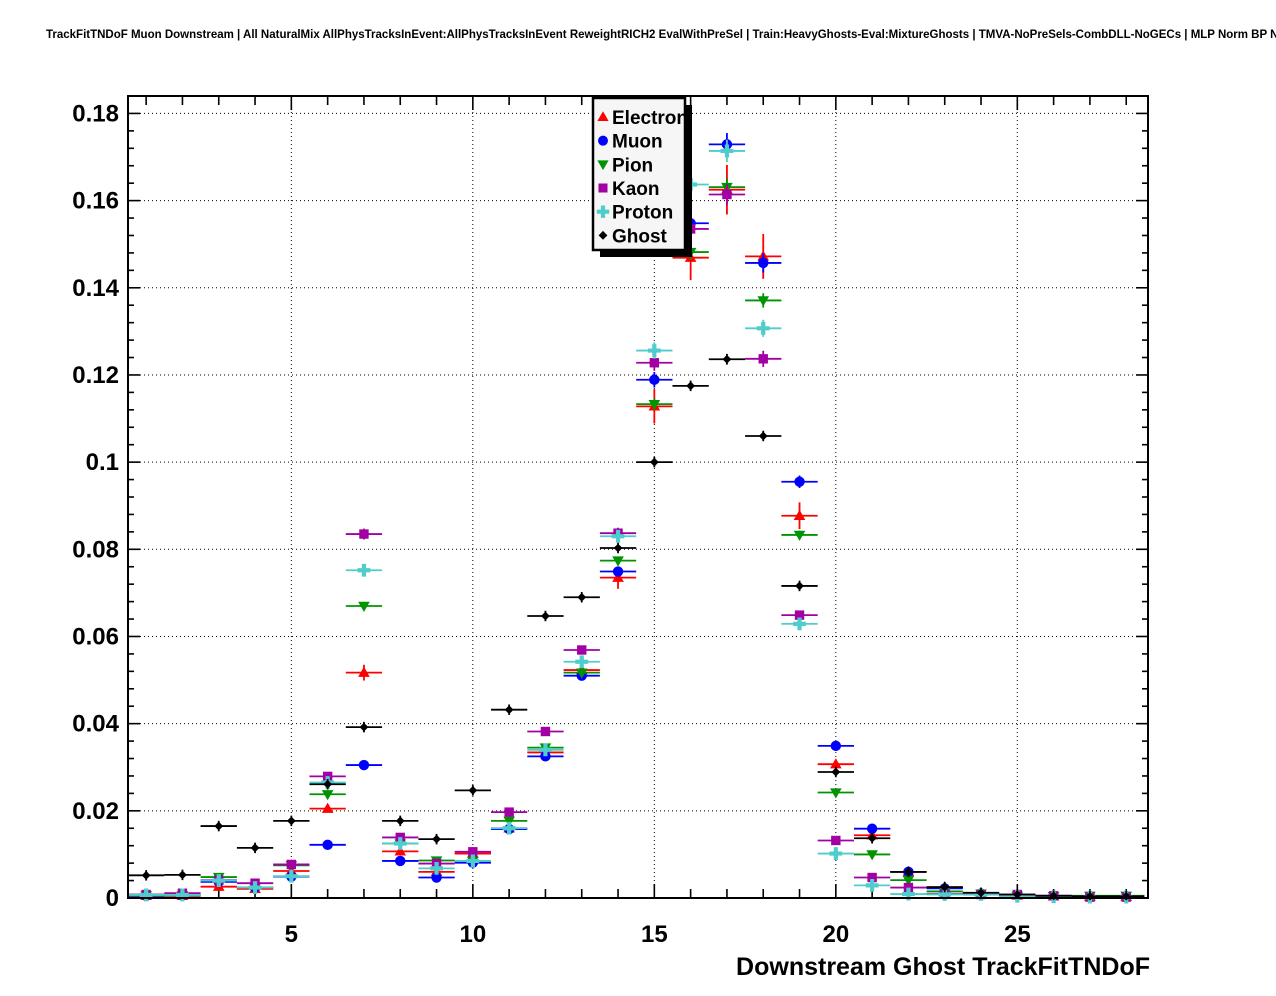 Image resolution: width=1276 pixels, height=996 pixels. I want to click on svg-text: 0.02, so click(95, 811).